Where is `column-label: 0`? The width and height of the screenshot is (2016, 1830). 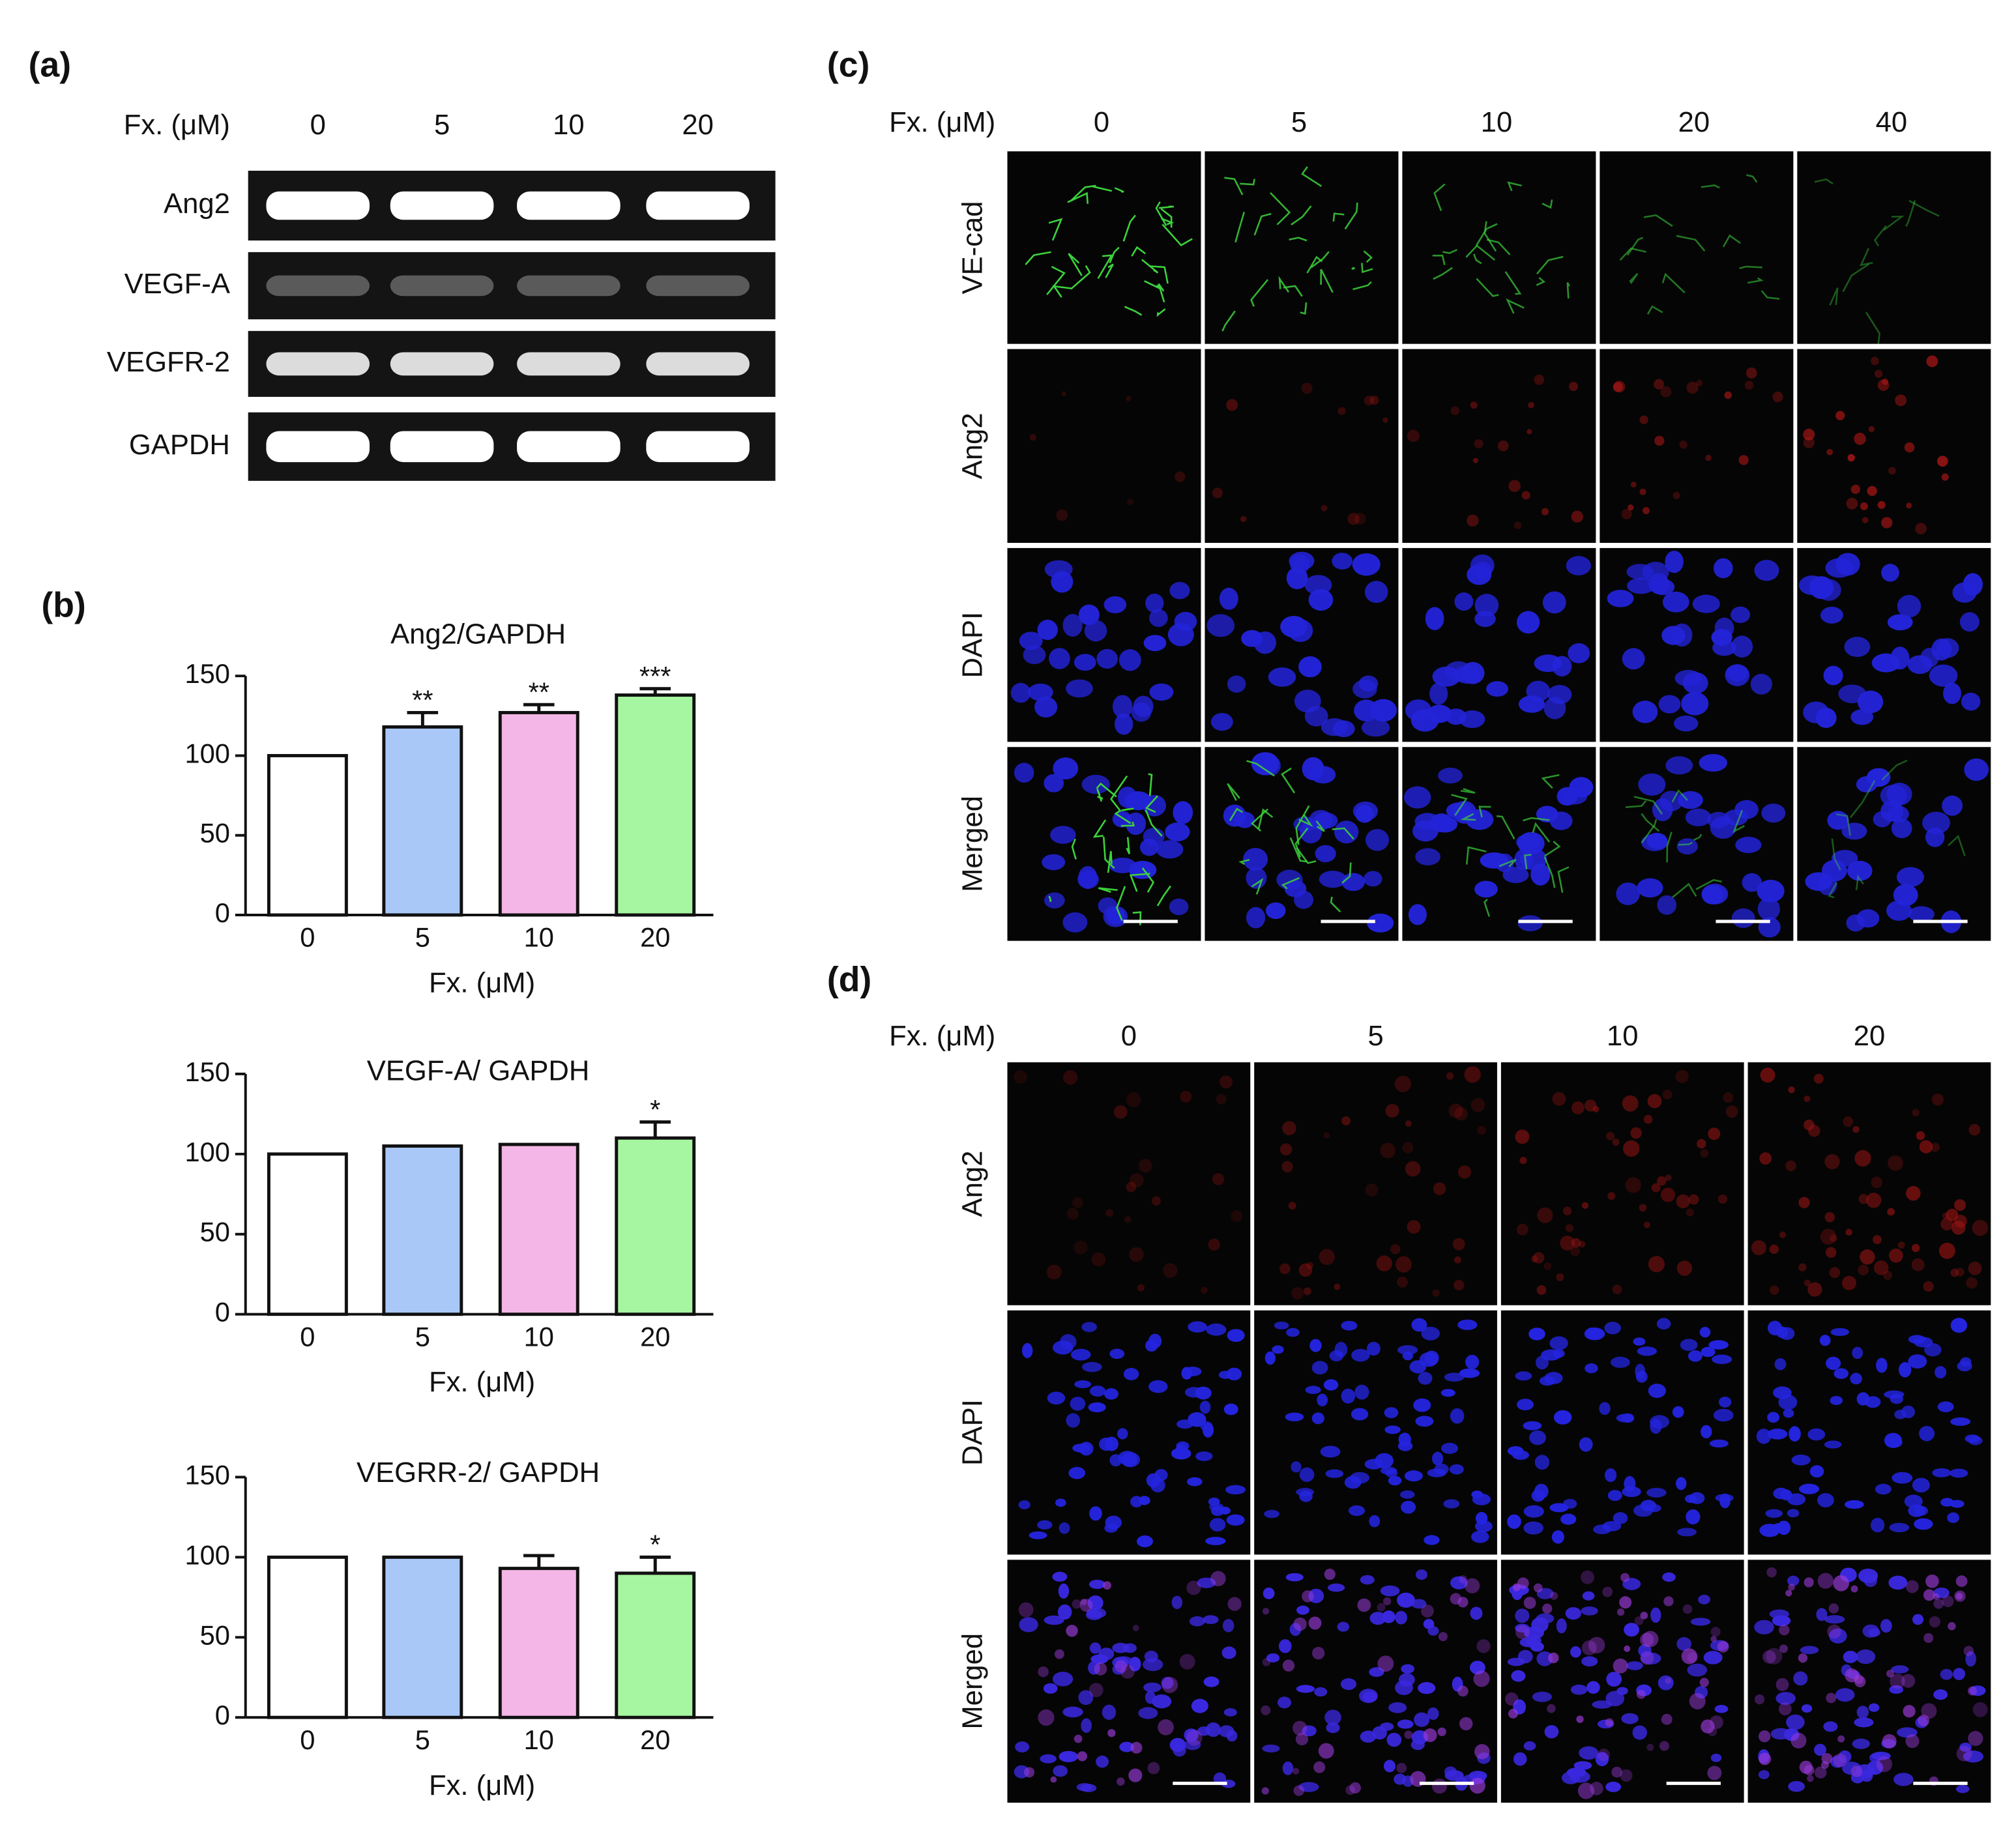 column-label: 0 is located at coordinates (1129, 1036).